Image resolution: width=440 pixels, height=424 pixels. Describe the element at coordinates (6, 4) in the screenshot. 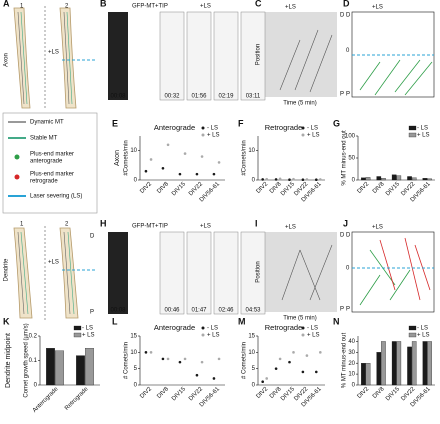

I see `panel-label: A` at that location.